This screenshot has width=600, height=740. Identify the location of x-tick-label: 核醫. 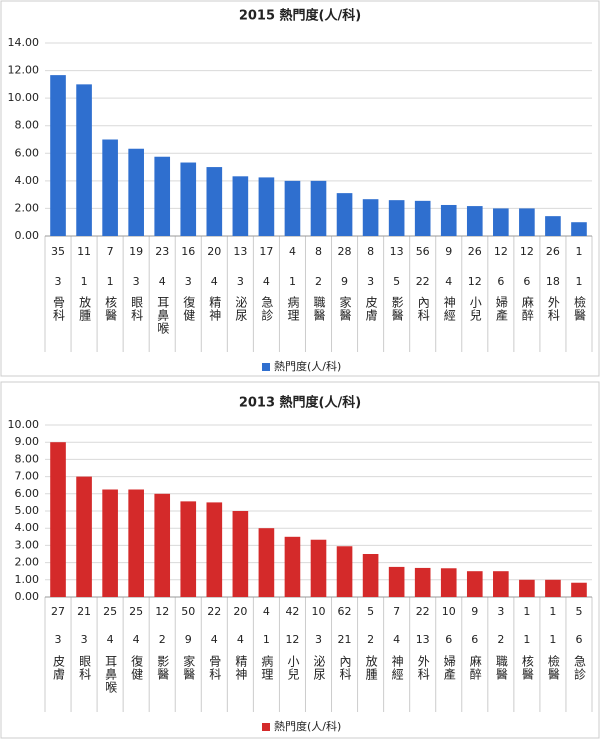
(111, 309).